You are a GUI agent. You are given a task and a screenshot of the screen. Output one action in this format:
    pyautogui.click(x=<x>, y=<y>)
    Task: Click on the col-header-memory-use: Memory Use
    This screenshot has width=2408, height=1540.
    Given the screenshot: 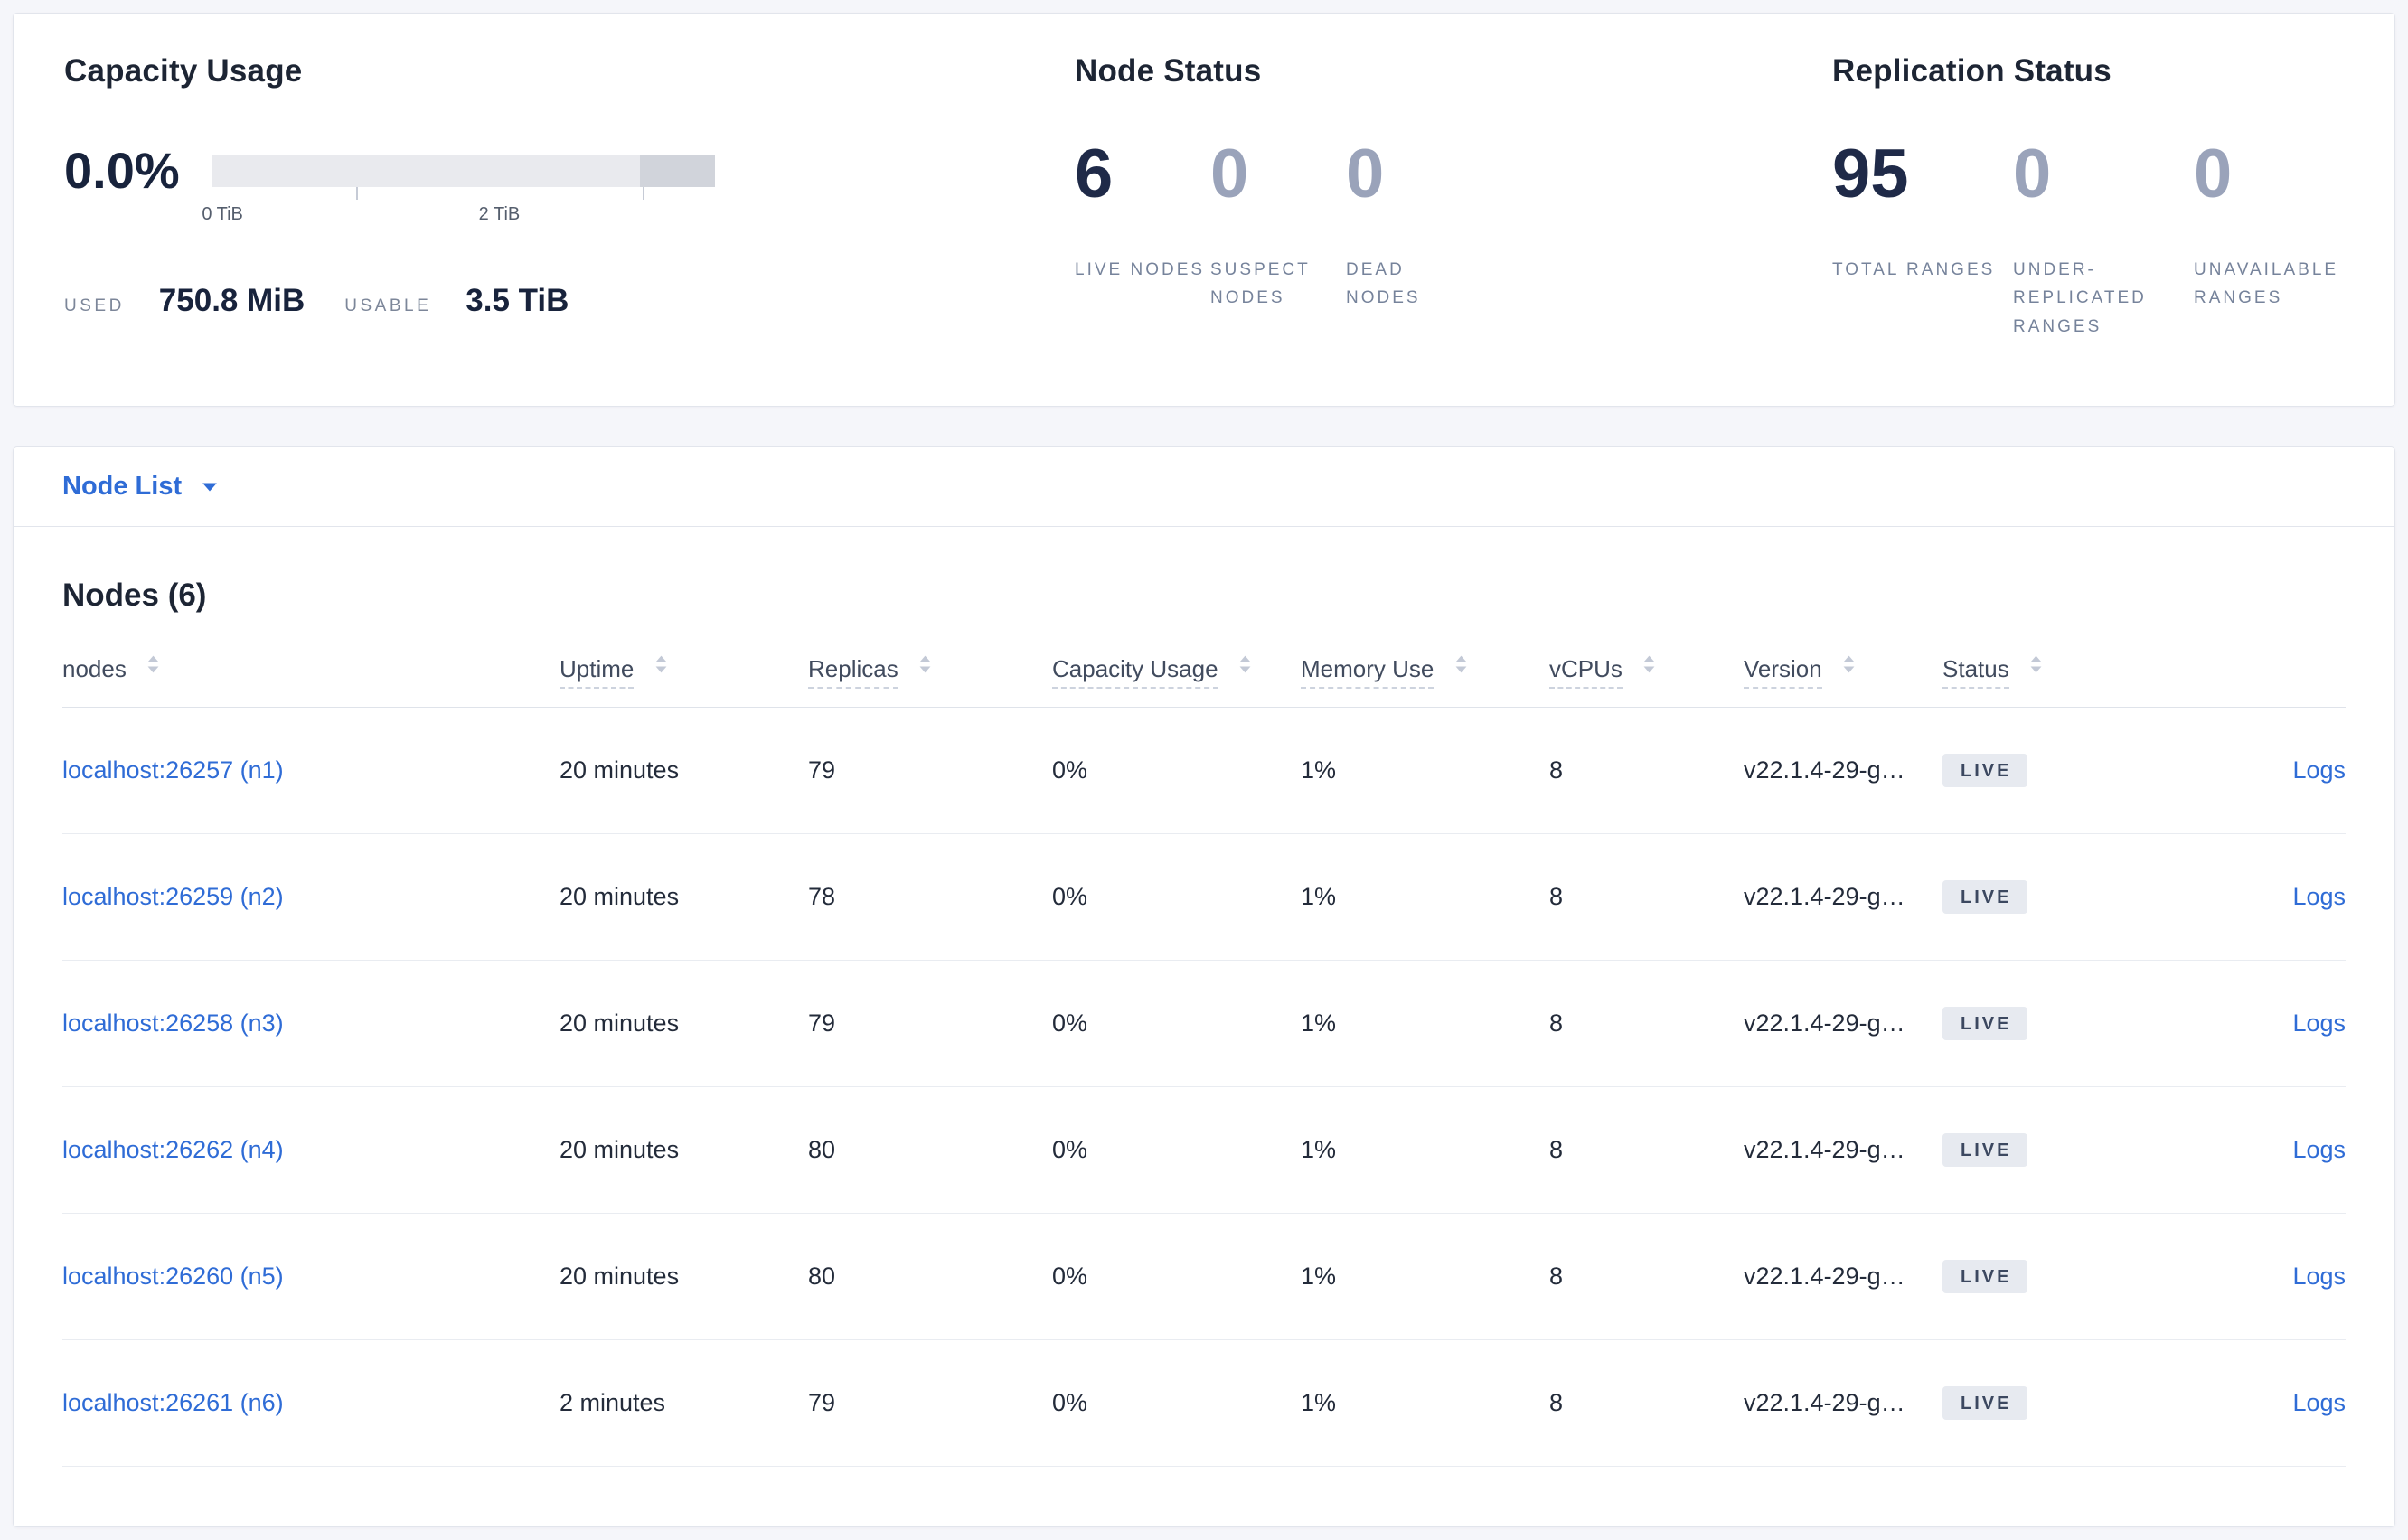 What is the action you would take?
    pyautogui.click(x=1425, y=680)
    